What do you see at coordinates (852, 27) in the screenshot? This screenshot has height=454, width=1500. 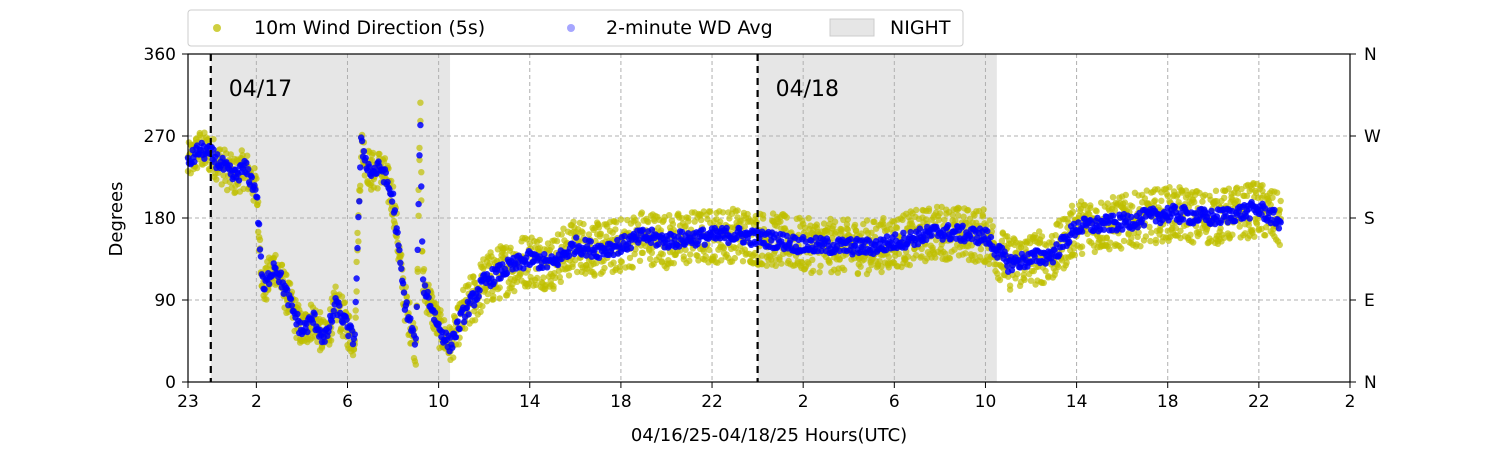 I see `legend-night-swatch` at bounding box center [852, 27].